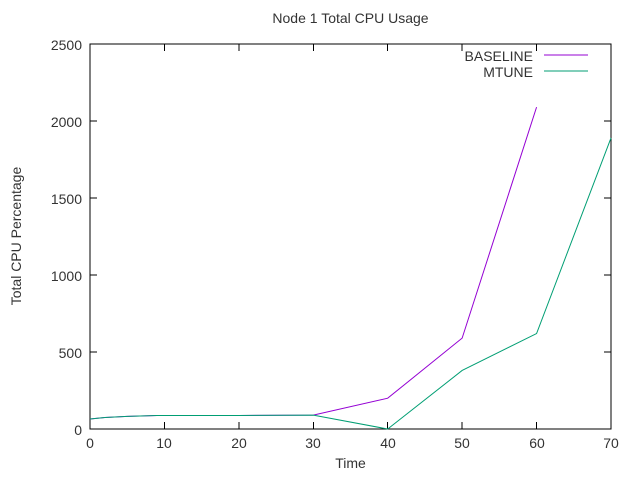 The image size is (640, 480). Describe the element at coordinates (498, 56) in the screenshot. I see `legend-entry-baseline: BASELINE` at that location.